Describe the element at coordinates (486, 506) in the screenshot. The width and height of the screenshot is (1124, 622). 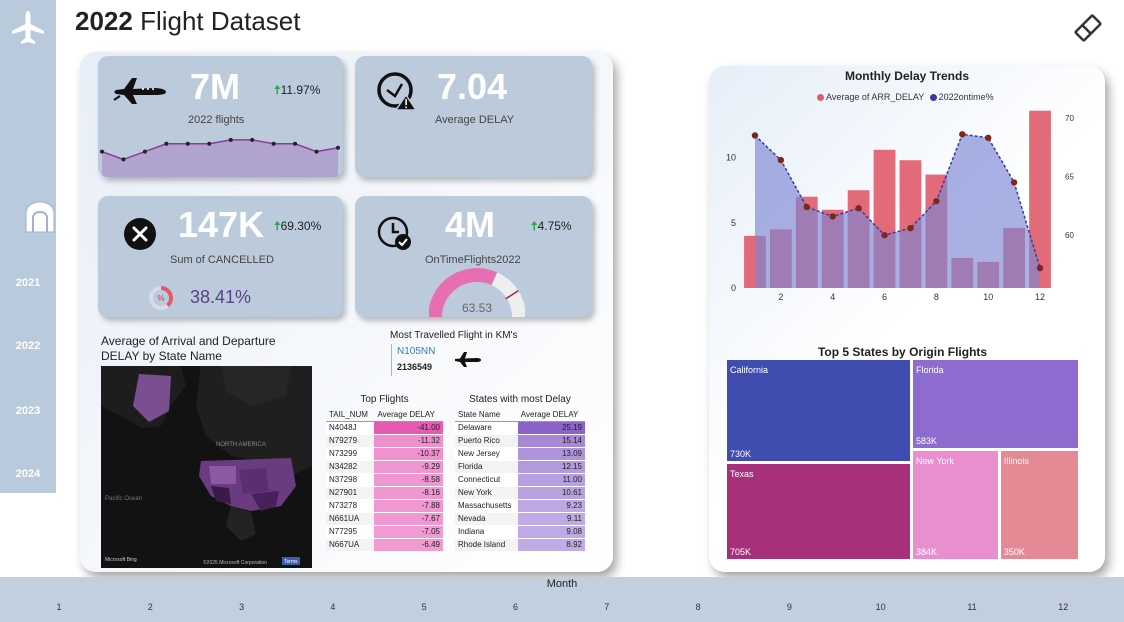
I see `table-cell-name: Massachusetts` at that location.